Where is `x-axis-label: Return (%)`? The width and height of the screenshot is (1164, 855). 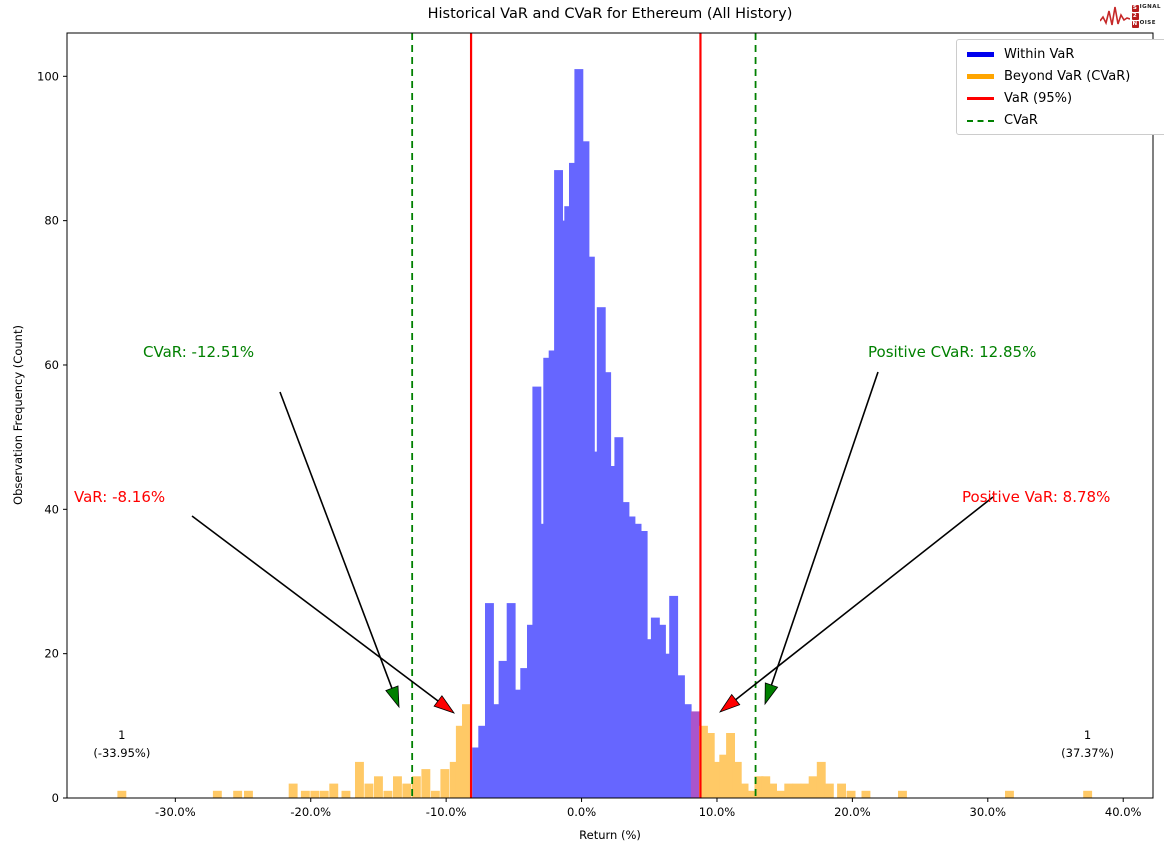
x-axis-label: Return (%) is located at coordinates (610, 835).